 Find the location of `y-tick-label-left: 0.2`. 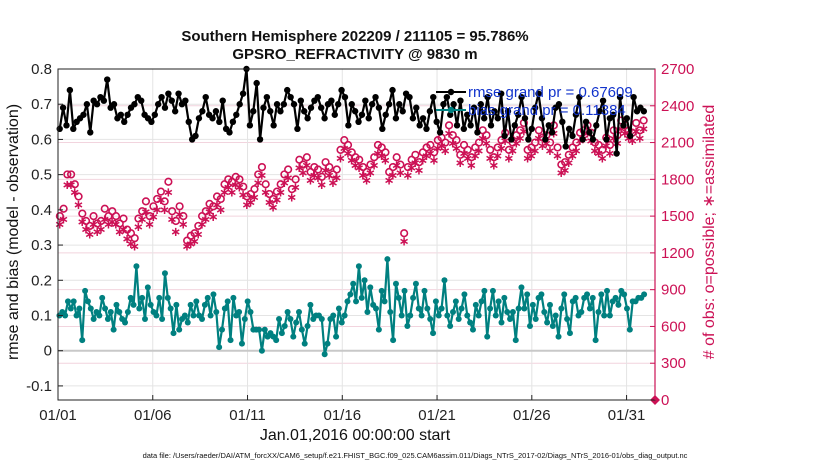

y-tick-label-left: 0.2 is located at coordinates (41, 280).